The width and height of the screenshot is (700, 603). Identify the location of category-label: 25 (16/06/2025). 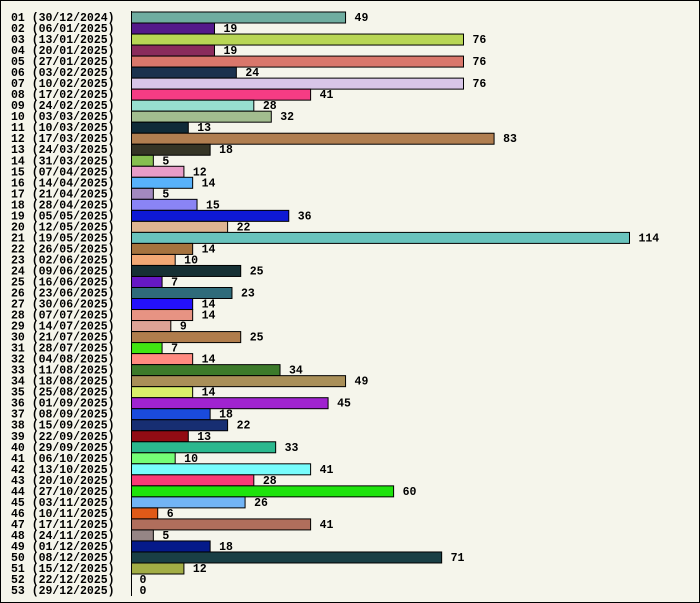
(63, 282).